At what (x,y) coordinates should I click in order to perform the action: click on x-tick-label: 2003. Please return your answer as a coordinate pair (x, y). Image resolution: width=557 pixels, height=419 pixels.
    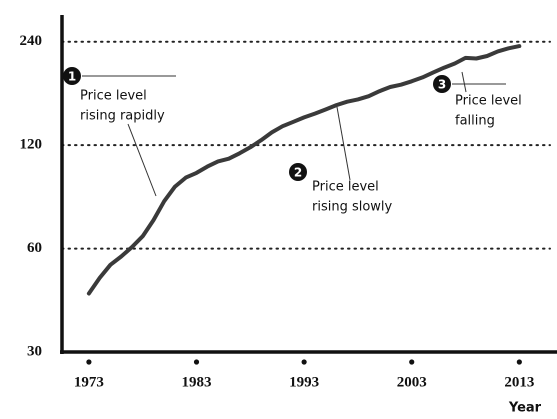
    Looking at the image, I should click on (412, 382).